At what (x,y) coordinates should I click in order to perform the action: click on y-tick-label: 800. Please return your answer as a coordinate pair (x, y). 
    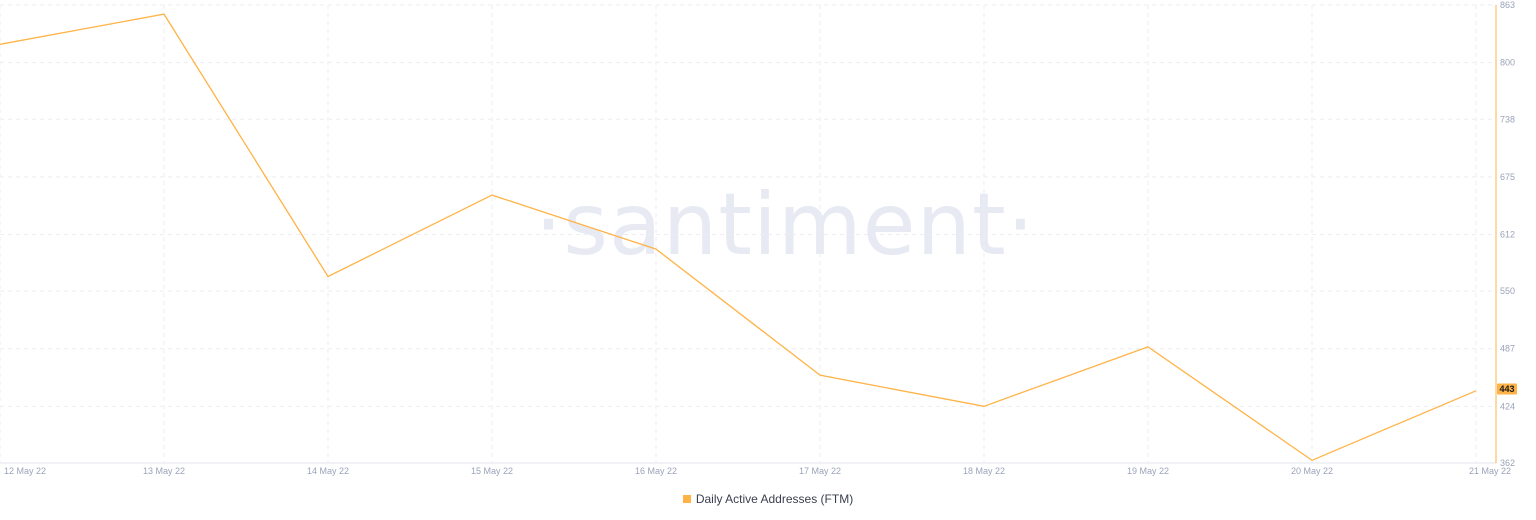
    Looking at the image, I should click on (1507, 63).